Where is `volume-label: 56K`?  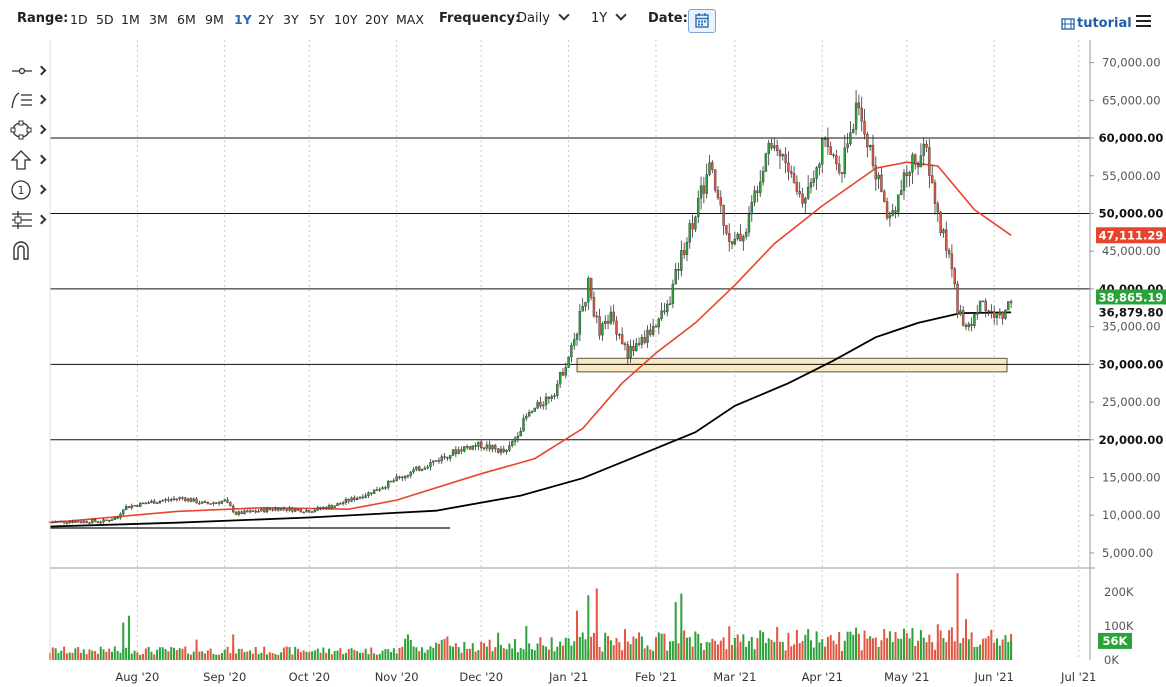
volume-label: 56K is located at coordinates (1116, 641).